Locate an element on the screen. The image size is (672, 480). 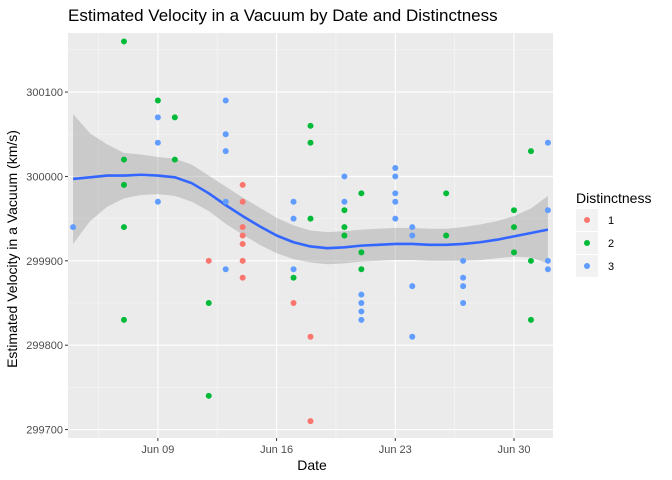
y-tick-label: 300000 is located at coordinates (44, 177).